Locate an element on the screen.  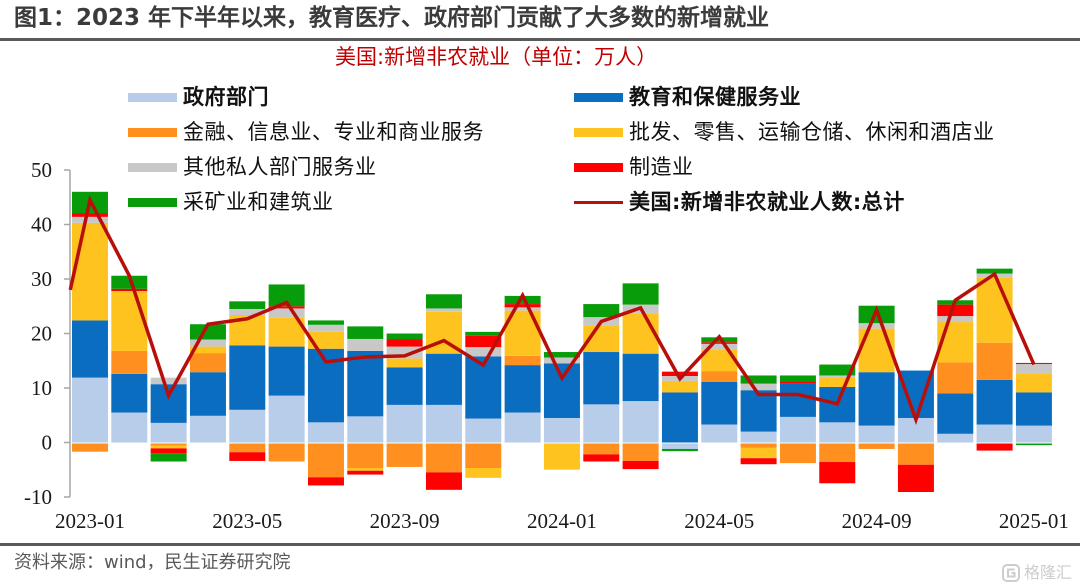
source-note: 资料来源：wind，民生证券研究院 is located at coordinates (152, 562).